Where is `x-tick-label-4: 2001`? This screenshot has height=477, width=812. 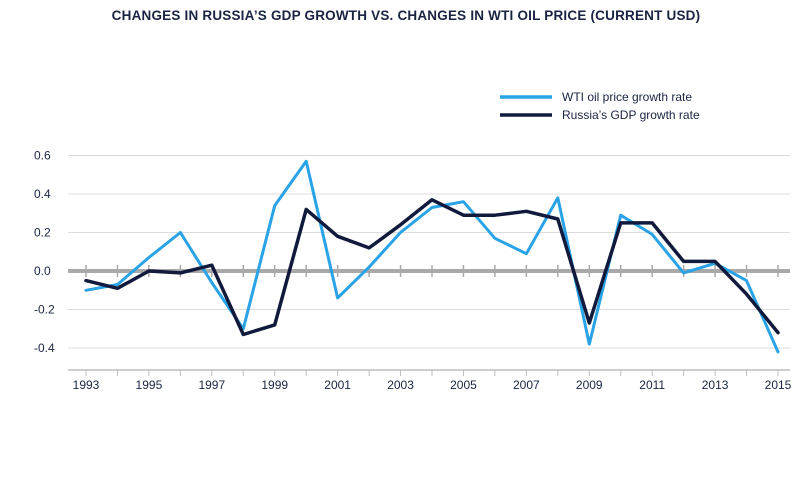
x-tick-label-4: 2001 is located at coordinates (337, 385).